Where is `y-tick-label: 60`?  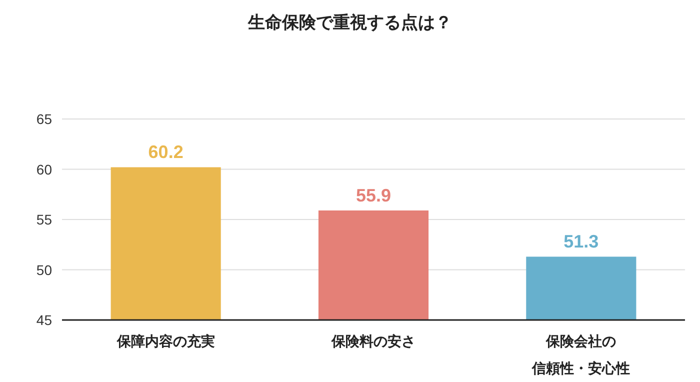 y-tick-label: 60 is located at coordinates (44, 169).